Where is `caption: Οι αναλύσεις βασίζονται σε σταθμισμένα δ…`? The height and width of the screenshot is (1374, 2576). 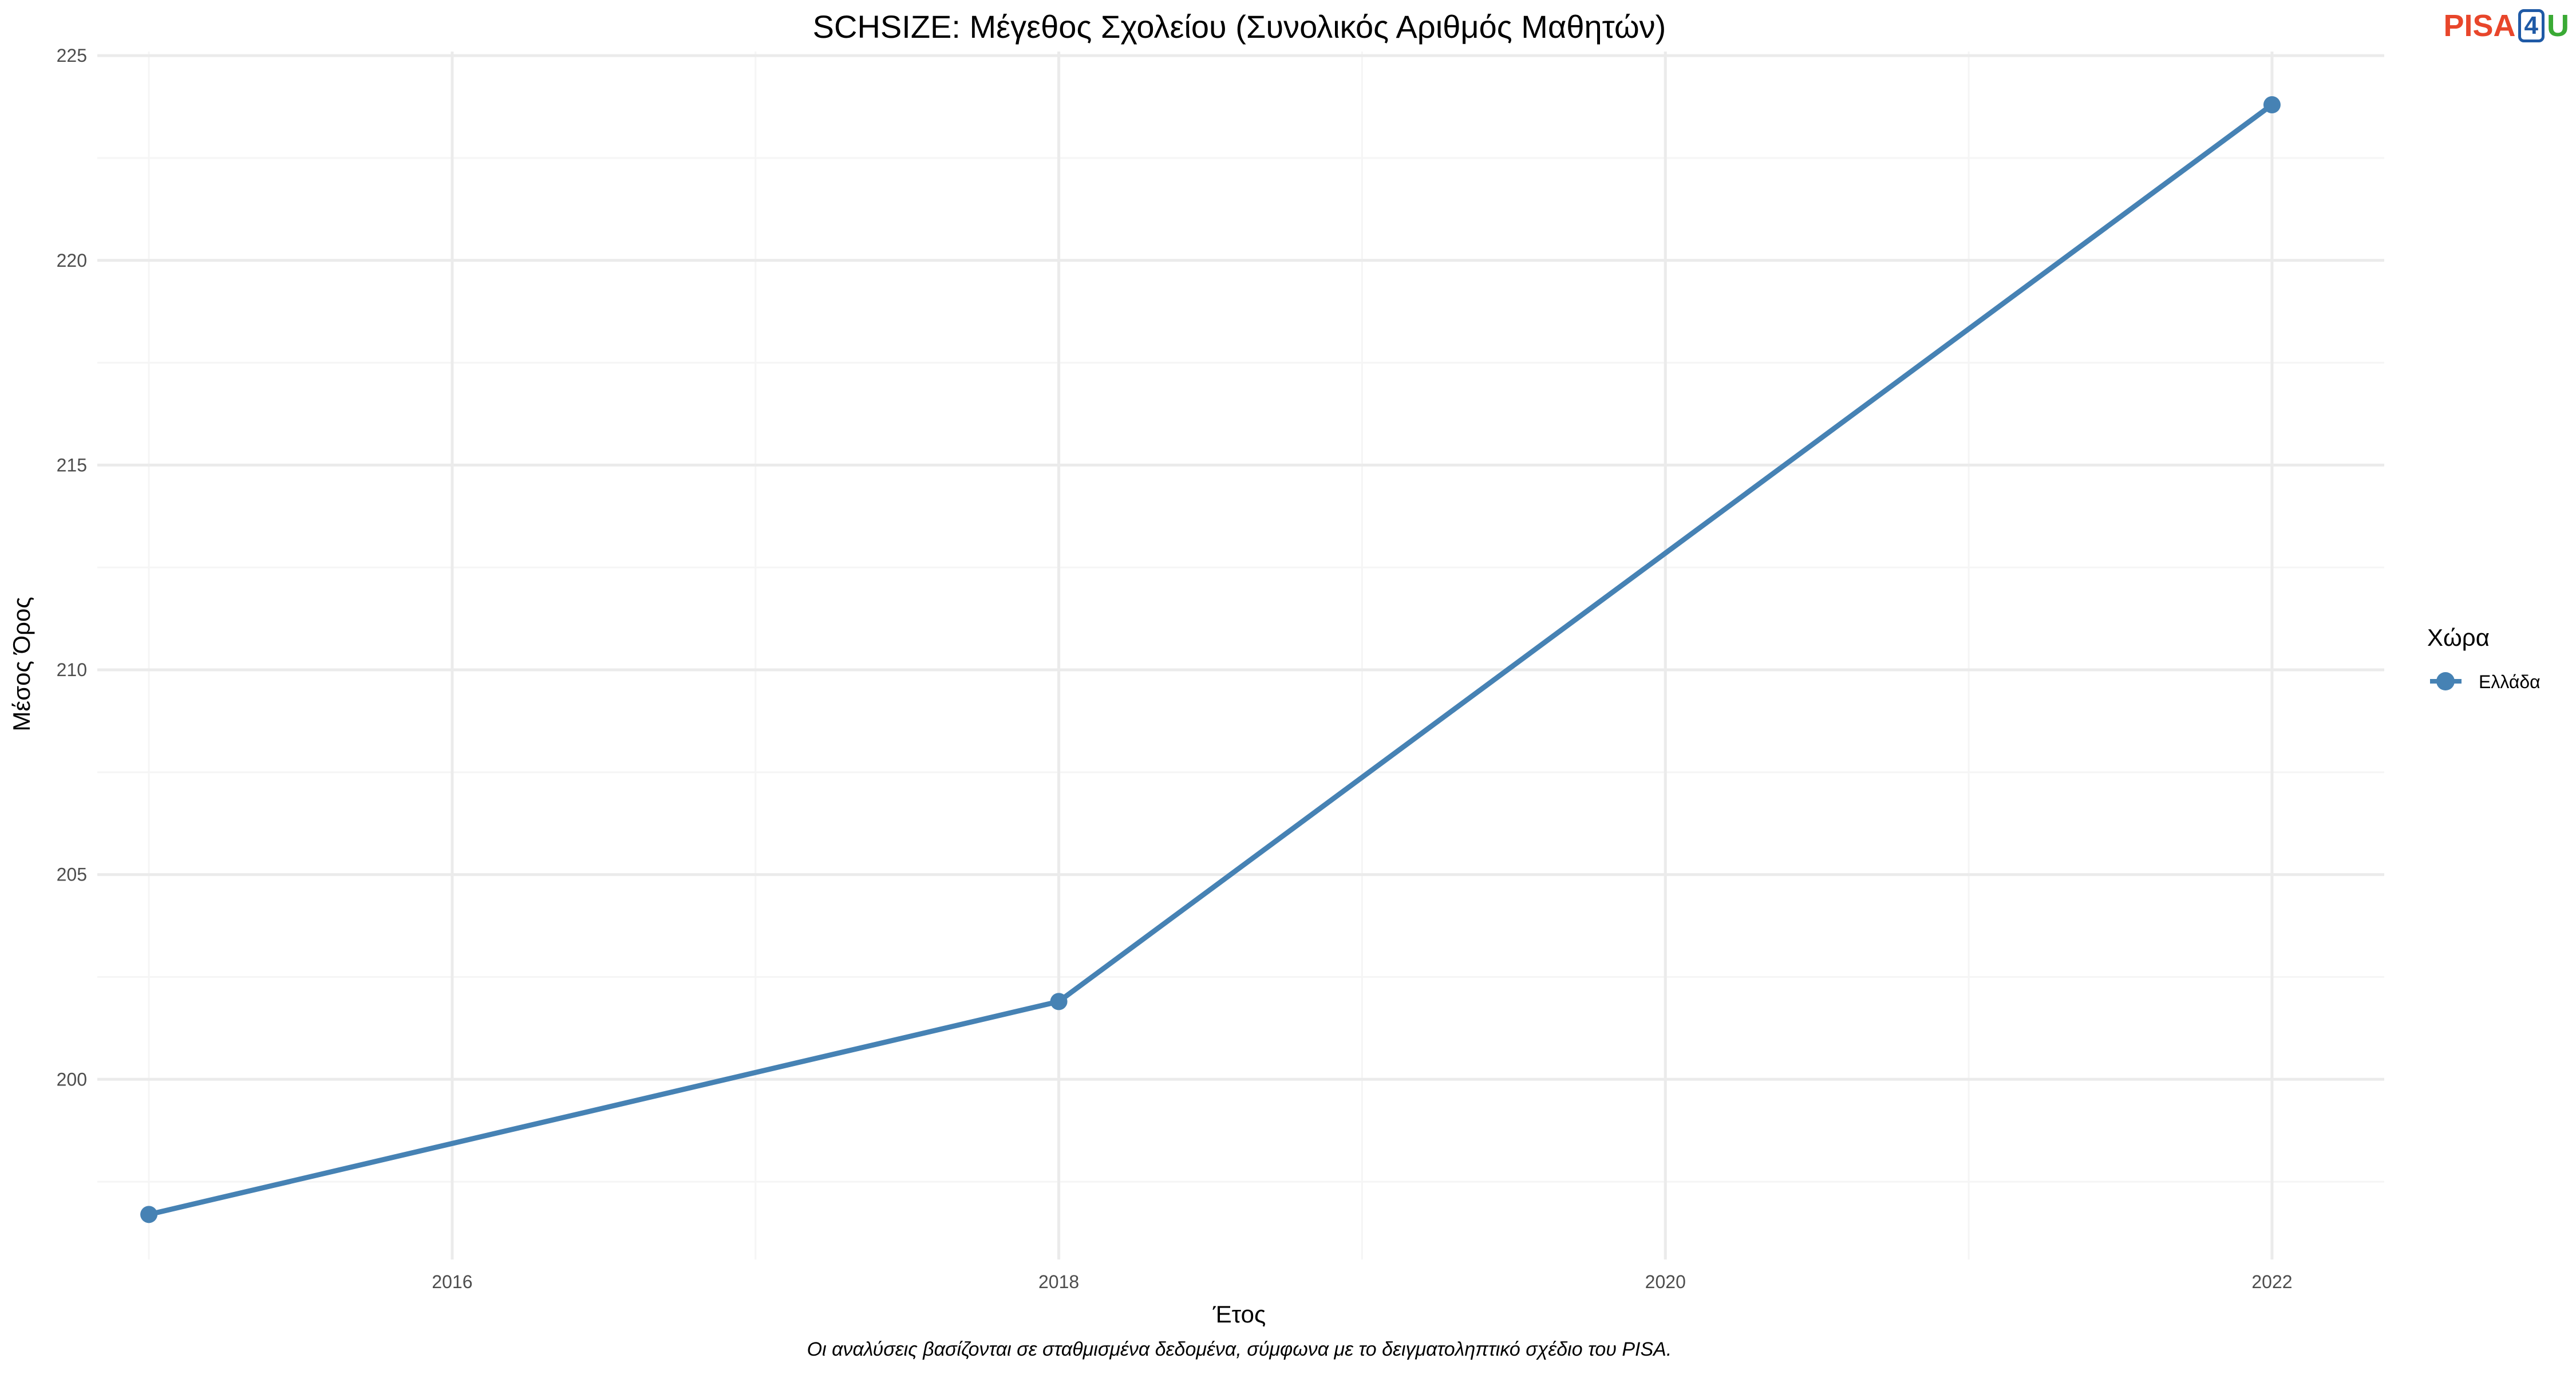
caption: Οι αναλύσεις βασίζονται σε σταθμισμένα δ… is located at coordinates (1239, 1350).